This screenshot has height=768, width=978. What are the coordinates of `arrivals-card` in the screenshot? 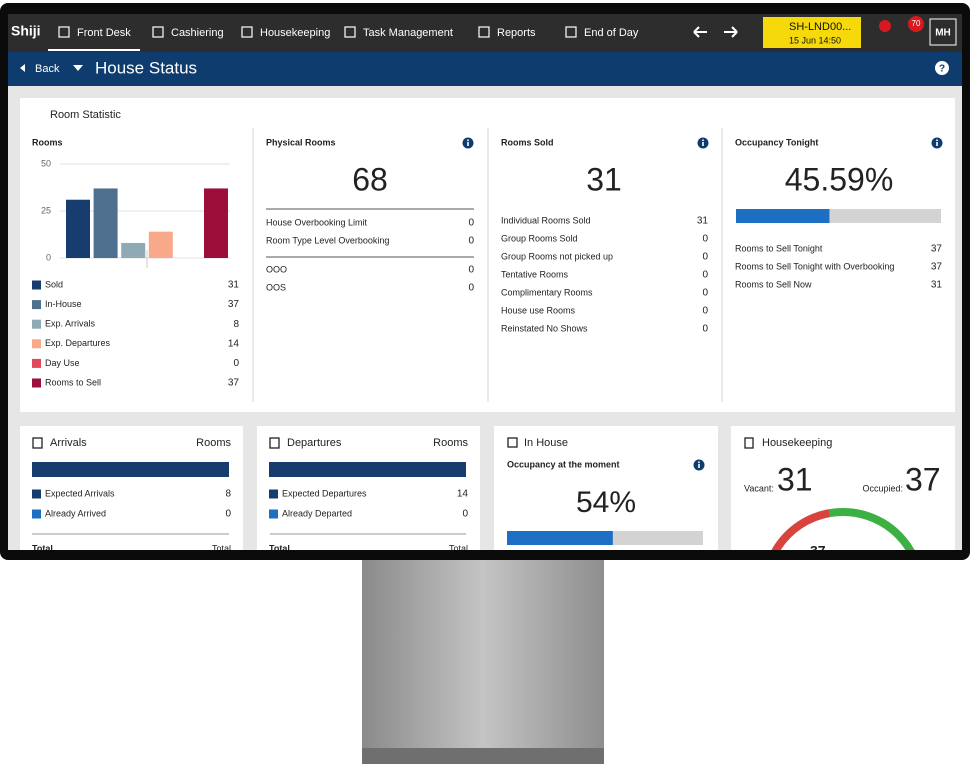 It's located at (131, 488).